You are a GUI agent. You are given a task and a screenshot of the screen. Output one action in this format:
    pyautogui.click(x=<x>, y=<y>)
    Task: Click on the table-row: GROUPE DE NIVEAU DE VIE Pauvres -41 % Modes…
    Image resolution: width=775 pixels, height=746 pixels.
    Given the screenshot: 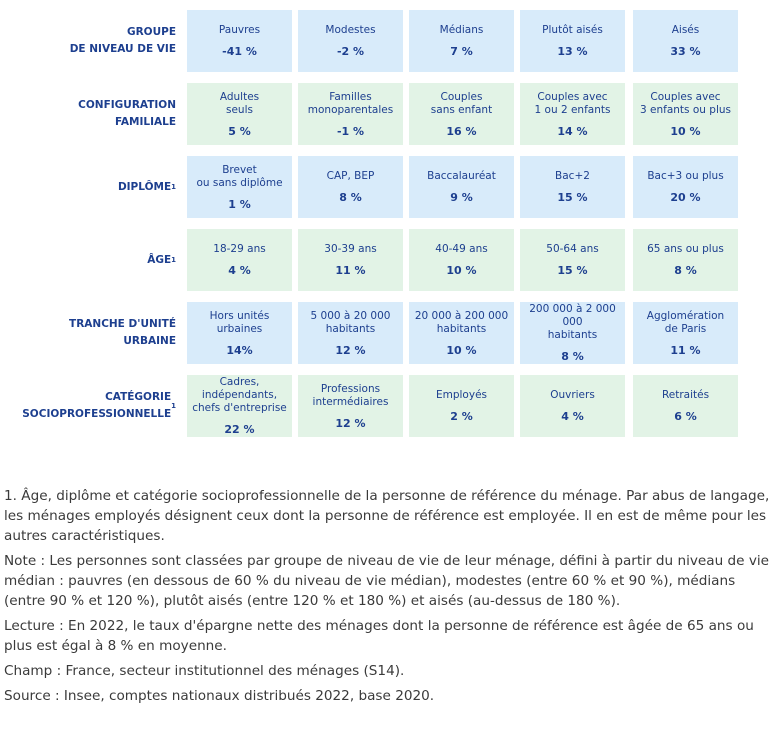 What is the action you would take?
    pyautogui.click(x=387, y=41)
    